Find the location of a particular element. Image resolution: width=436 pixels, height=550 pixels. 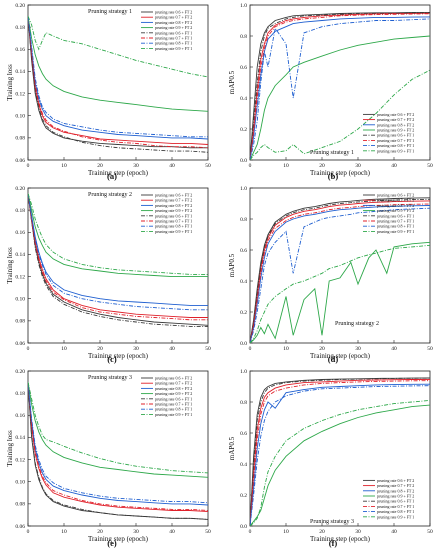

y-tick-label: 0.8 is located at coordinates (243, 403).